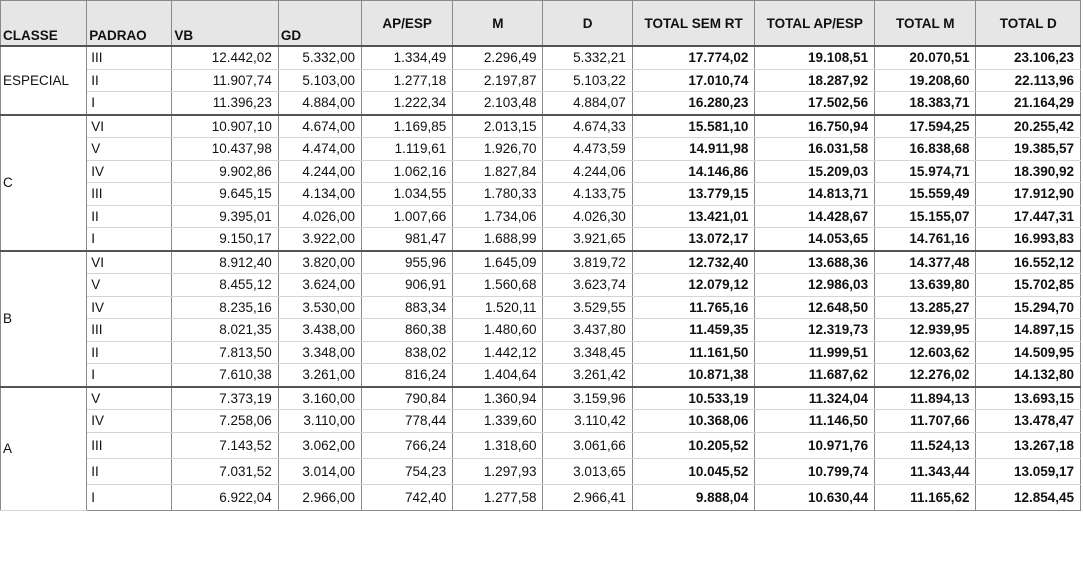 The height and width of the screenshot is (564, 1083). What do you see at coordinates (925, 194) in the screenshot?
I see `value-cell: 15.559,49` at bounding box center [925, 194].